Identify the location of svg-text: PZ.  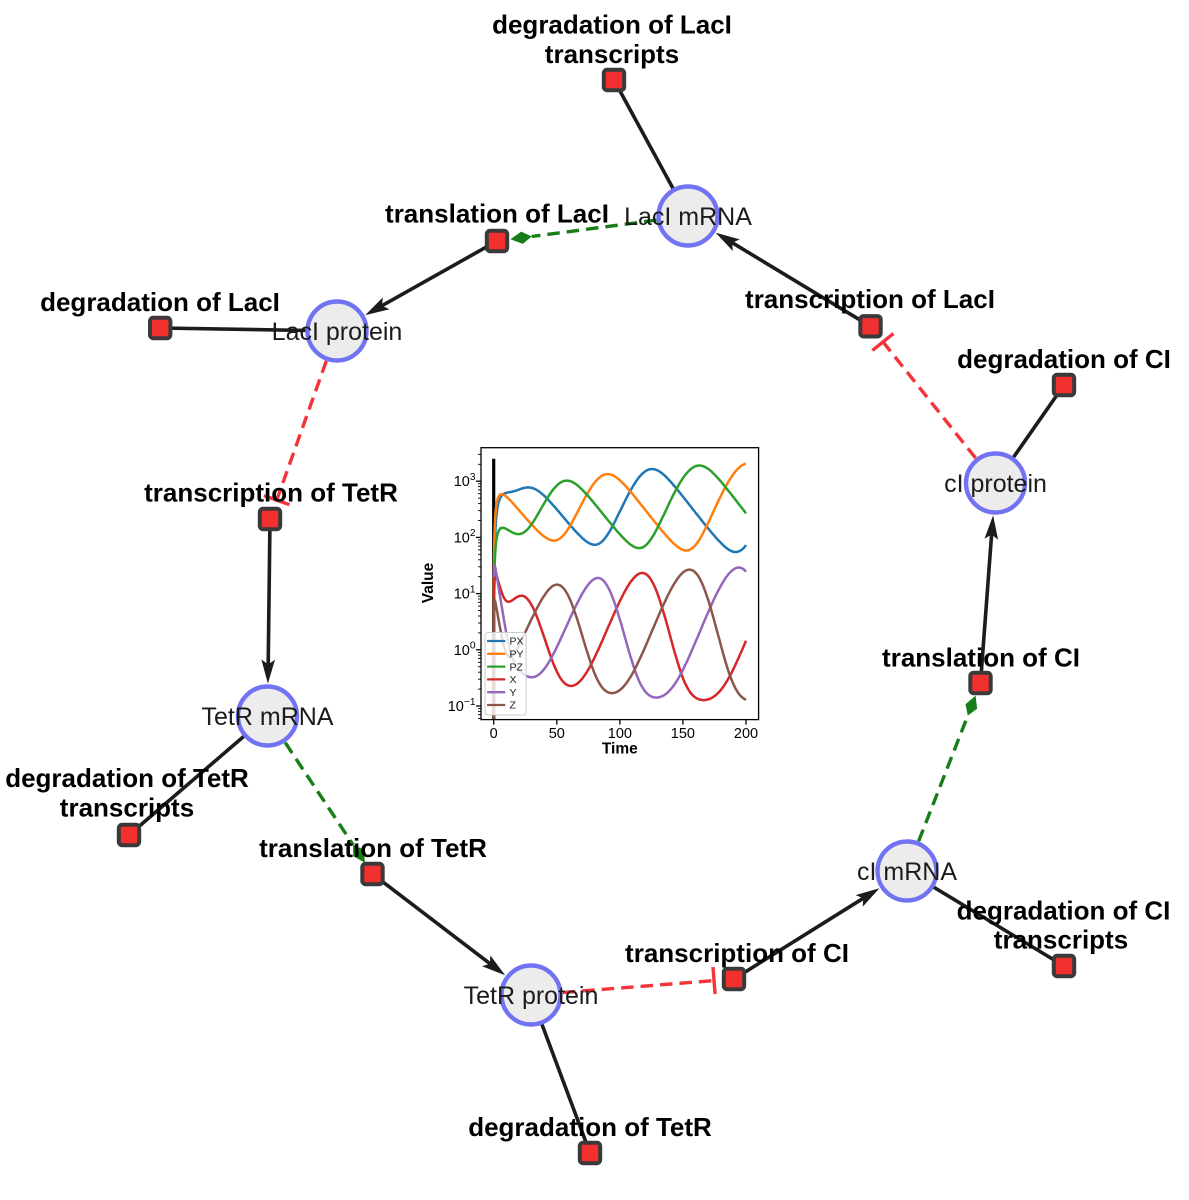
(517, 667).